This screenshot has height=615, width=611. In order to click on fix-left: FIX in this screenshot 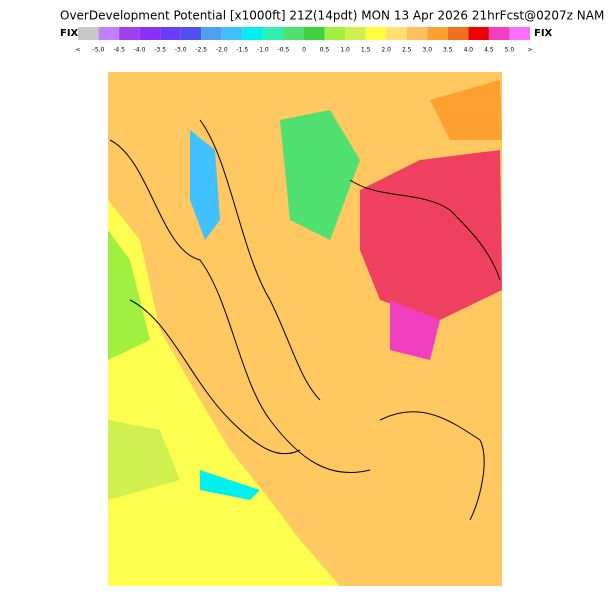, I will do `click(69, 33)`.